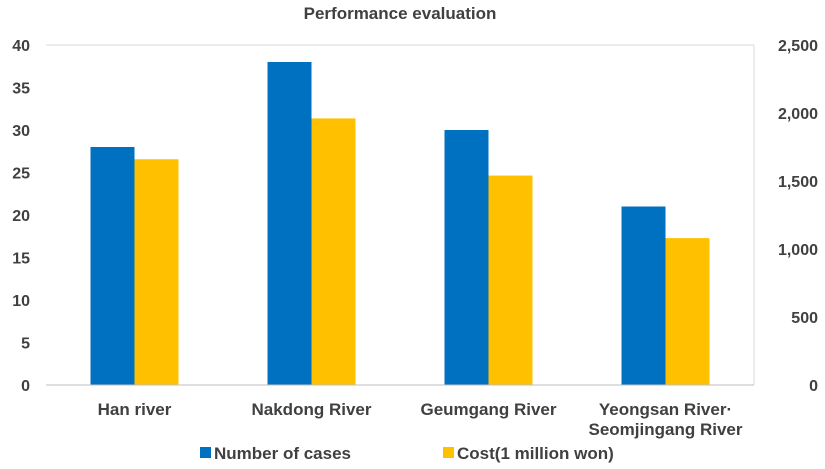  I want to click on right-axis-ticks: 0 500 1,000 1,500 2,000 2,500, so click(798, 216).